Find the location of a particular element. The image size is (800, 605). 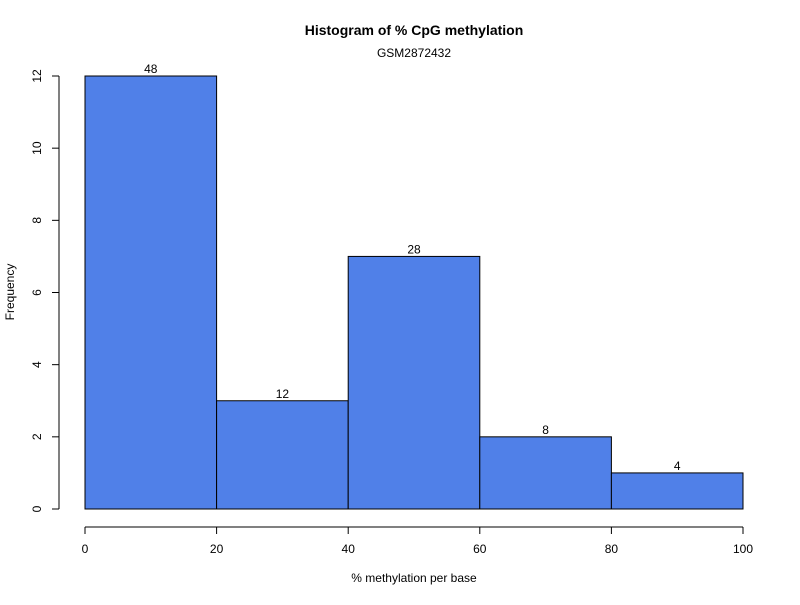

x-tick-label: 40 is located at coordinates (349, 549).